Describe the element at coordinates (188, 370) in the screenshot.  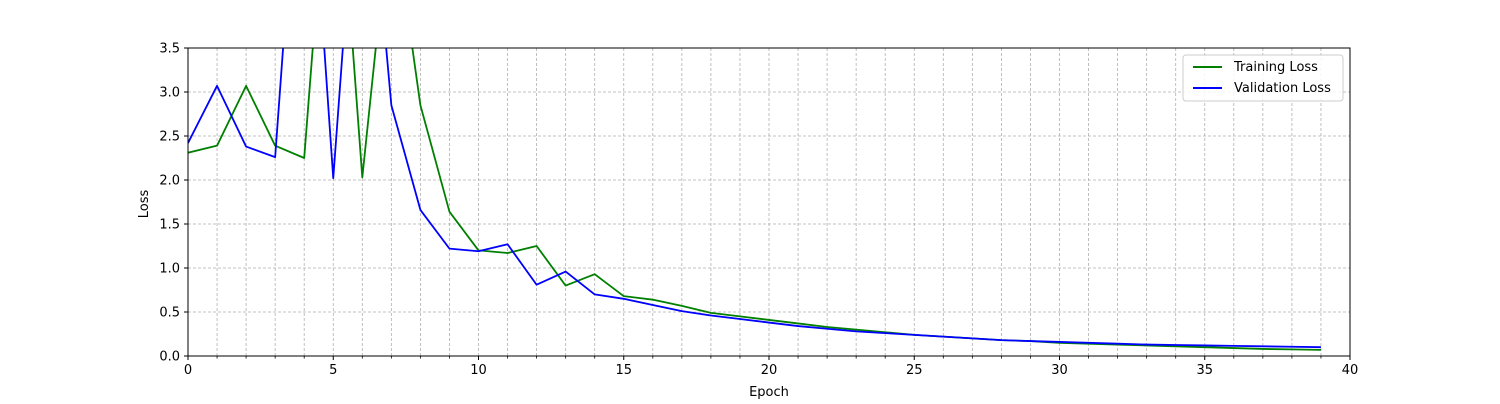
I see `x-tick-label: 0` at that location.